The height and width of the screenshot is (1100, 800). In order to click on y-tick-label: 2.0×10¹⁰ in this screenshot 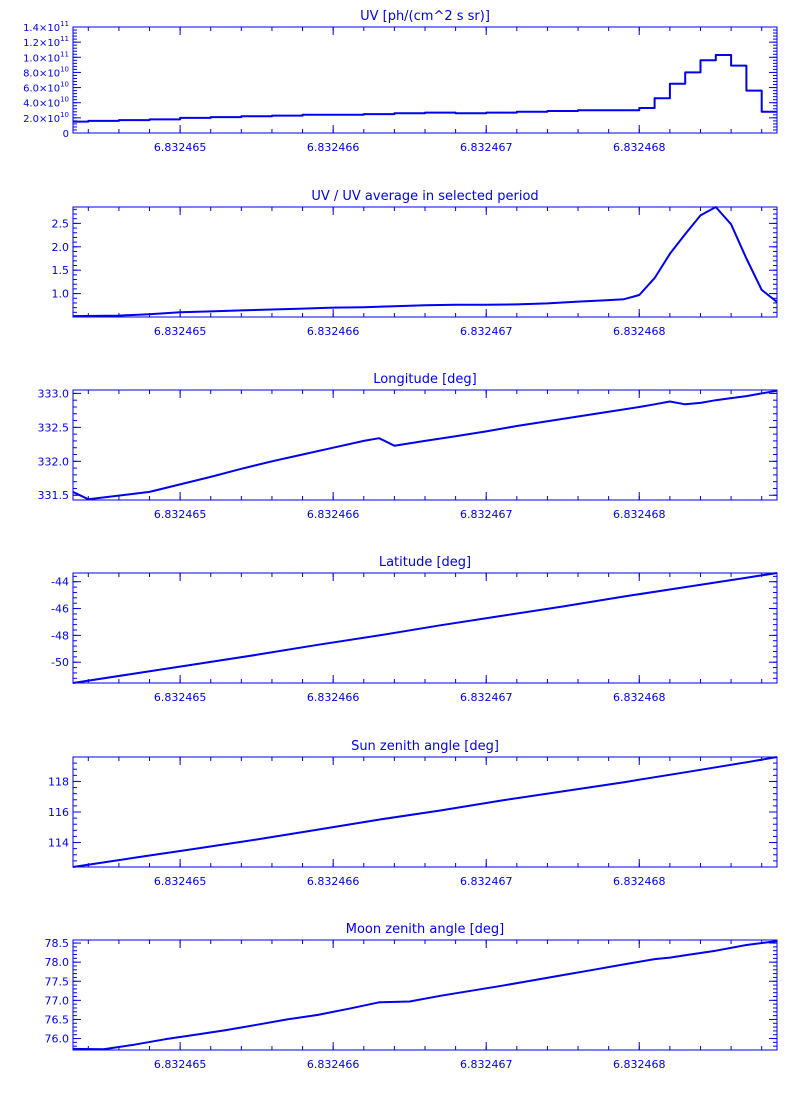, I will do `click(46, 118)`.